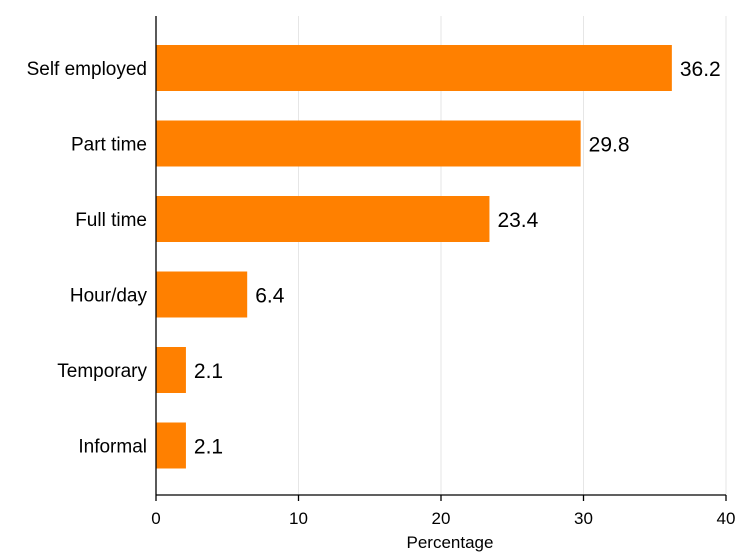  Describe the element at coordinates (87, 69) in the screenshot. I see `category-label-self-employed: Self employed` at that location.